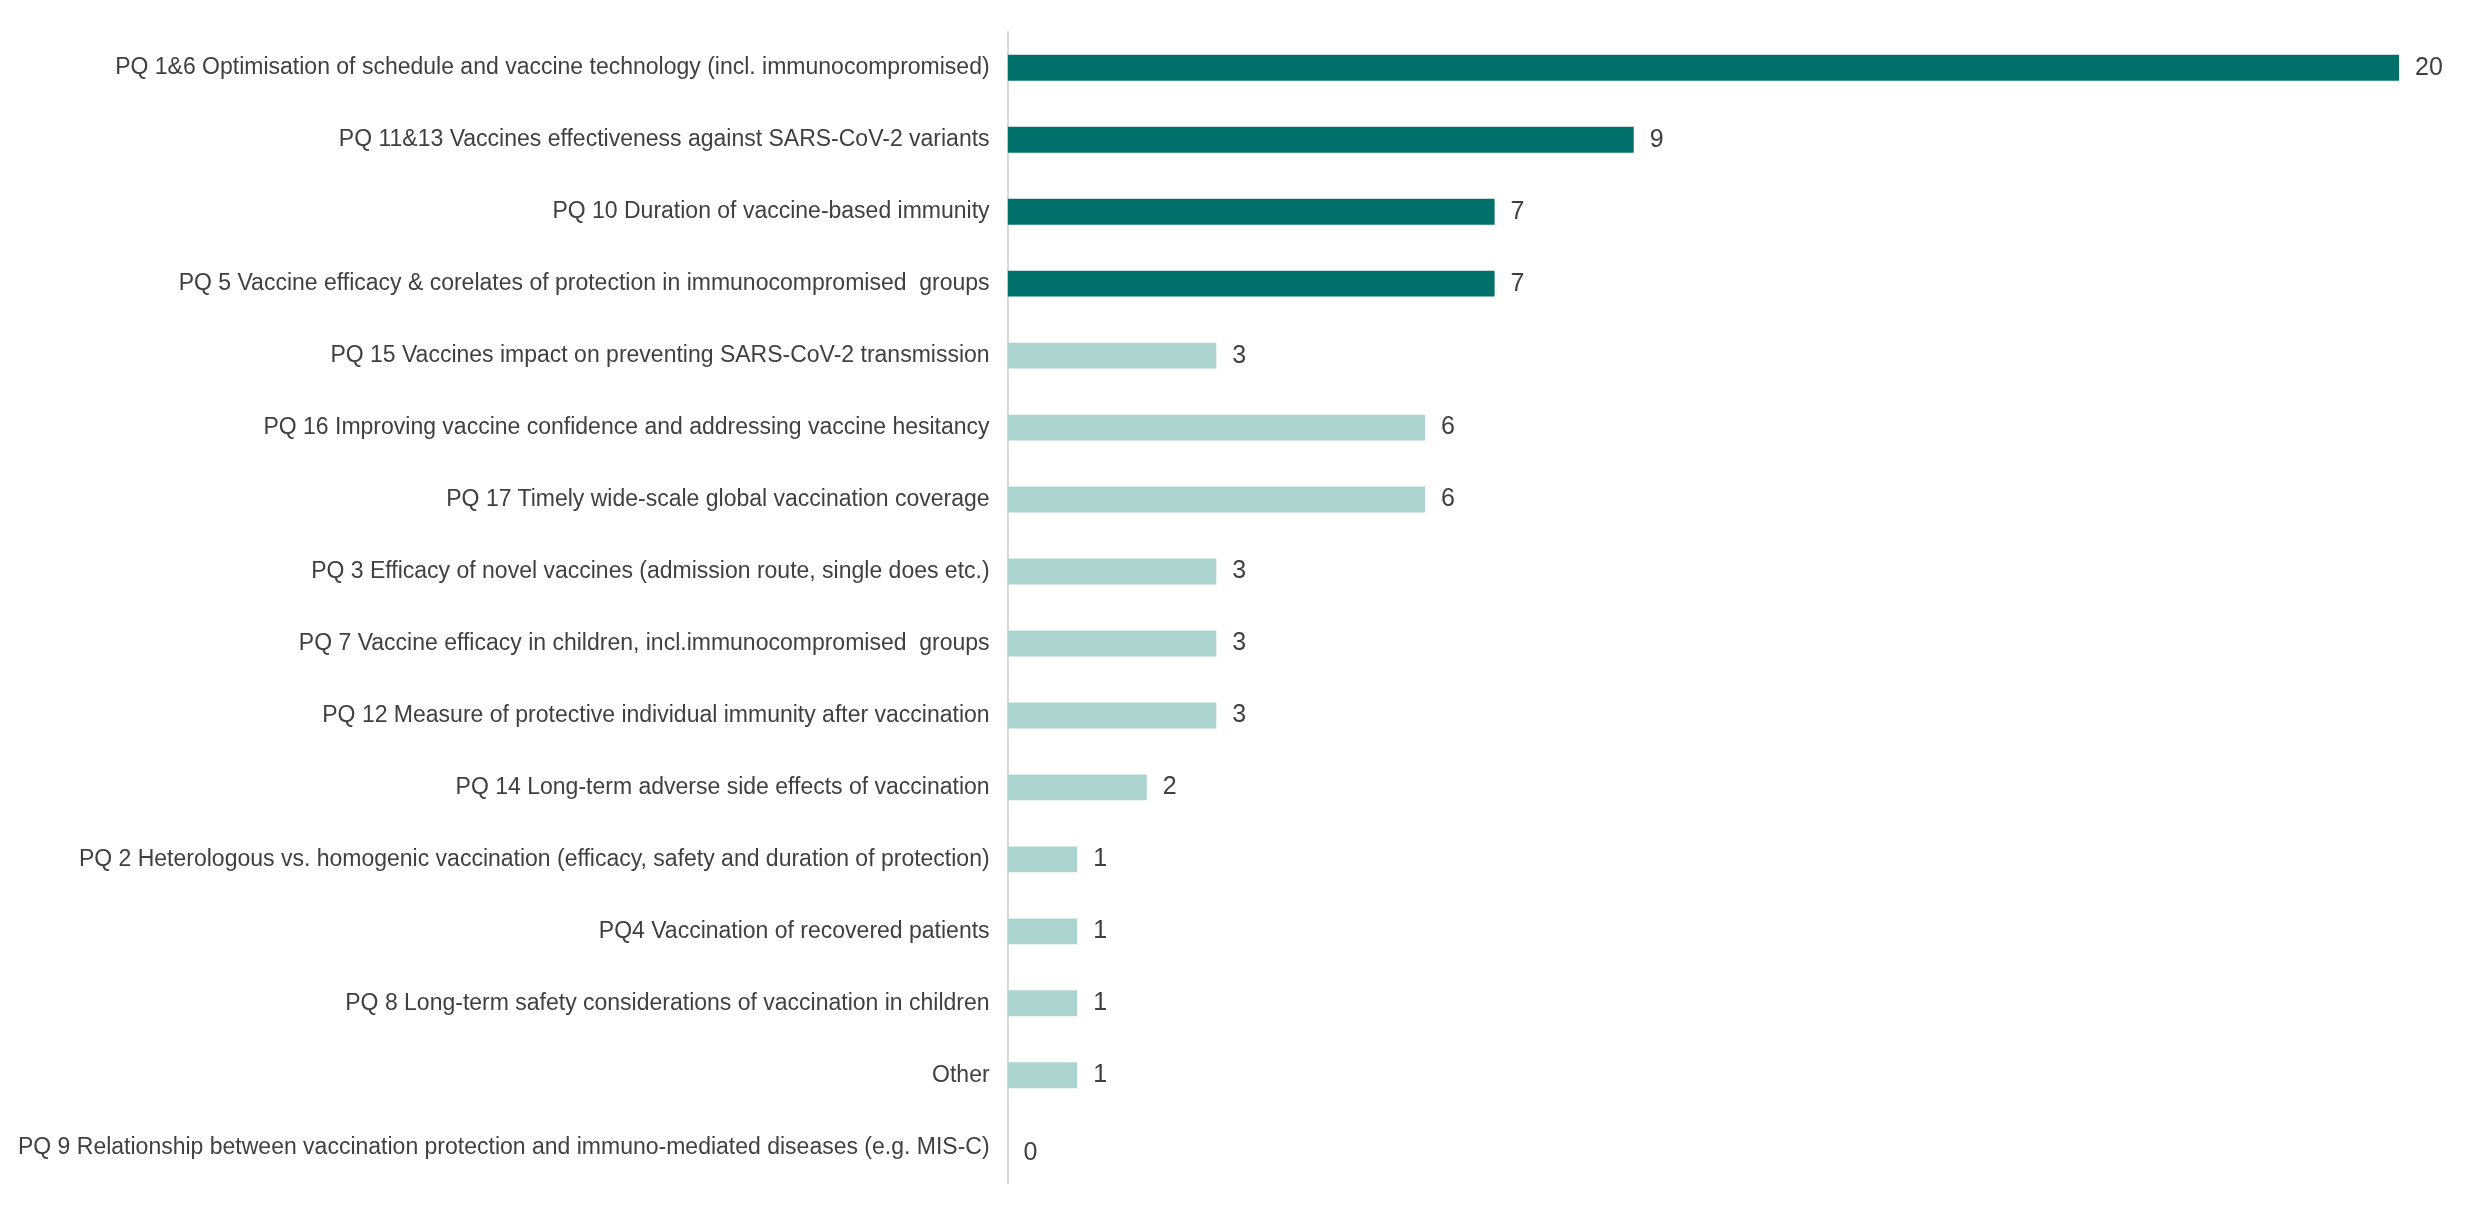  Describe the element at coordinates (584, 282) in the screenshot. I see `y-tick-label: PQ 5 Vaccine efficacy & corelates of protection in immunocompromised groups` at that location.